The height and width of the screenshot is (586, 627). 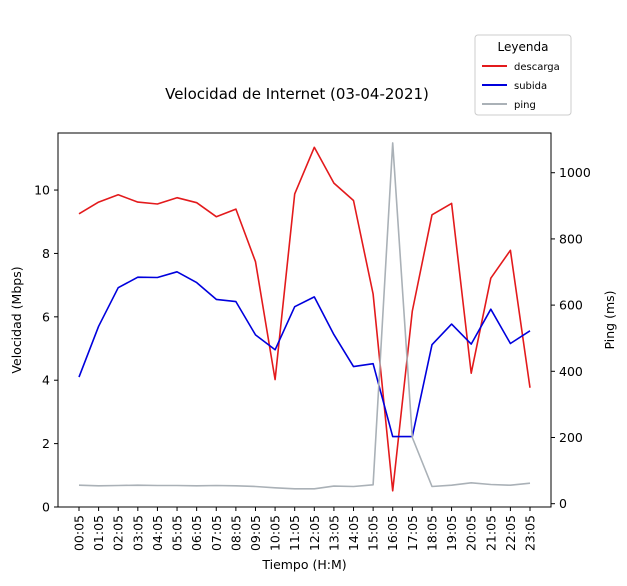 I want to click on y-tick-label: 0, so click(x=46, y=507).